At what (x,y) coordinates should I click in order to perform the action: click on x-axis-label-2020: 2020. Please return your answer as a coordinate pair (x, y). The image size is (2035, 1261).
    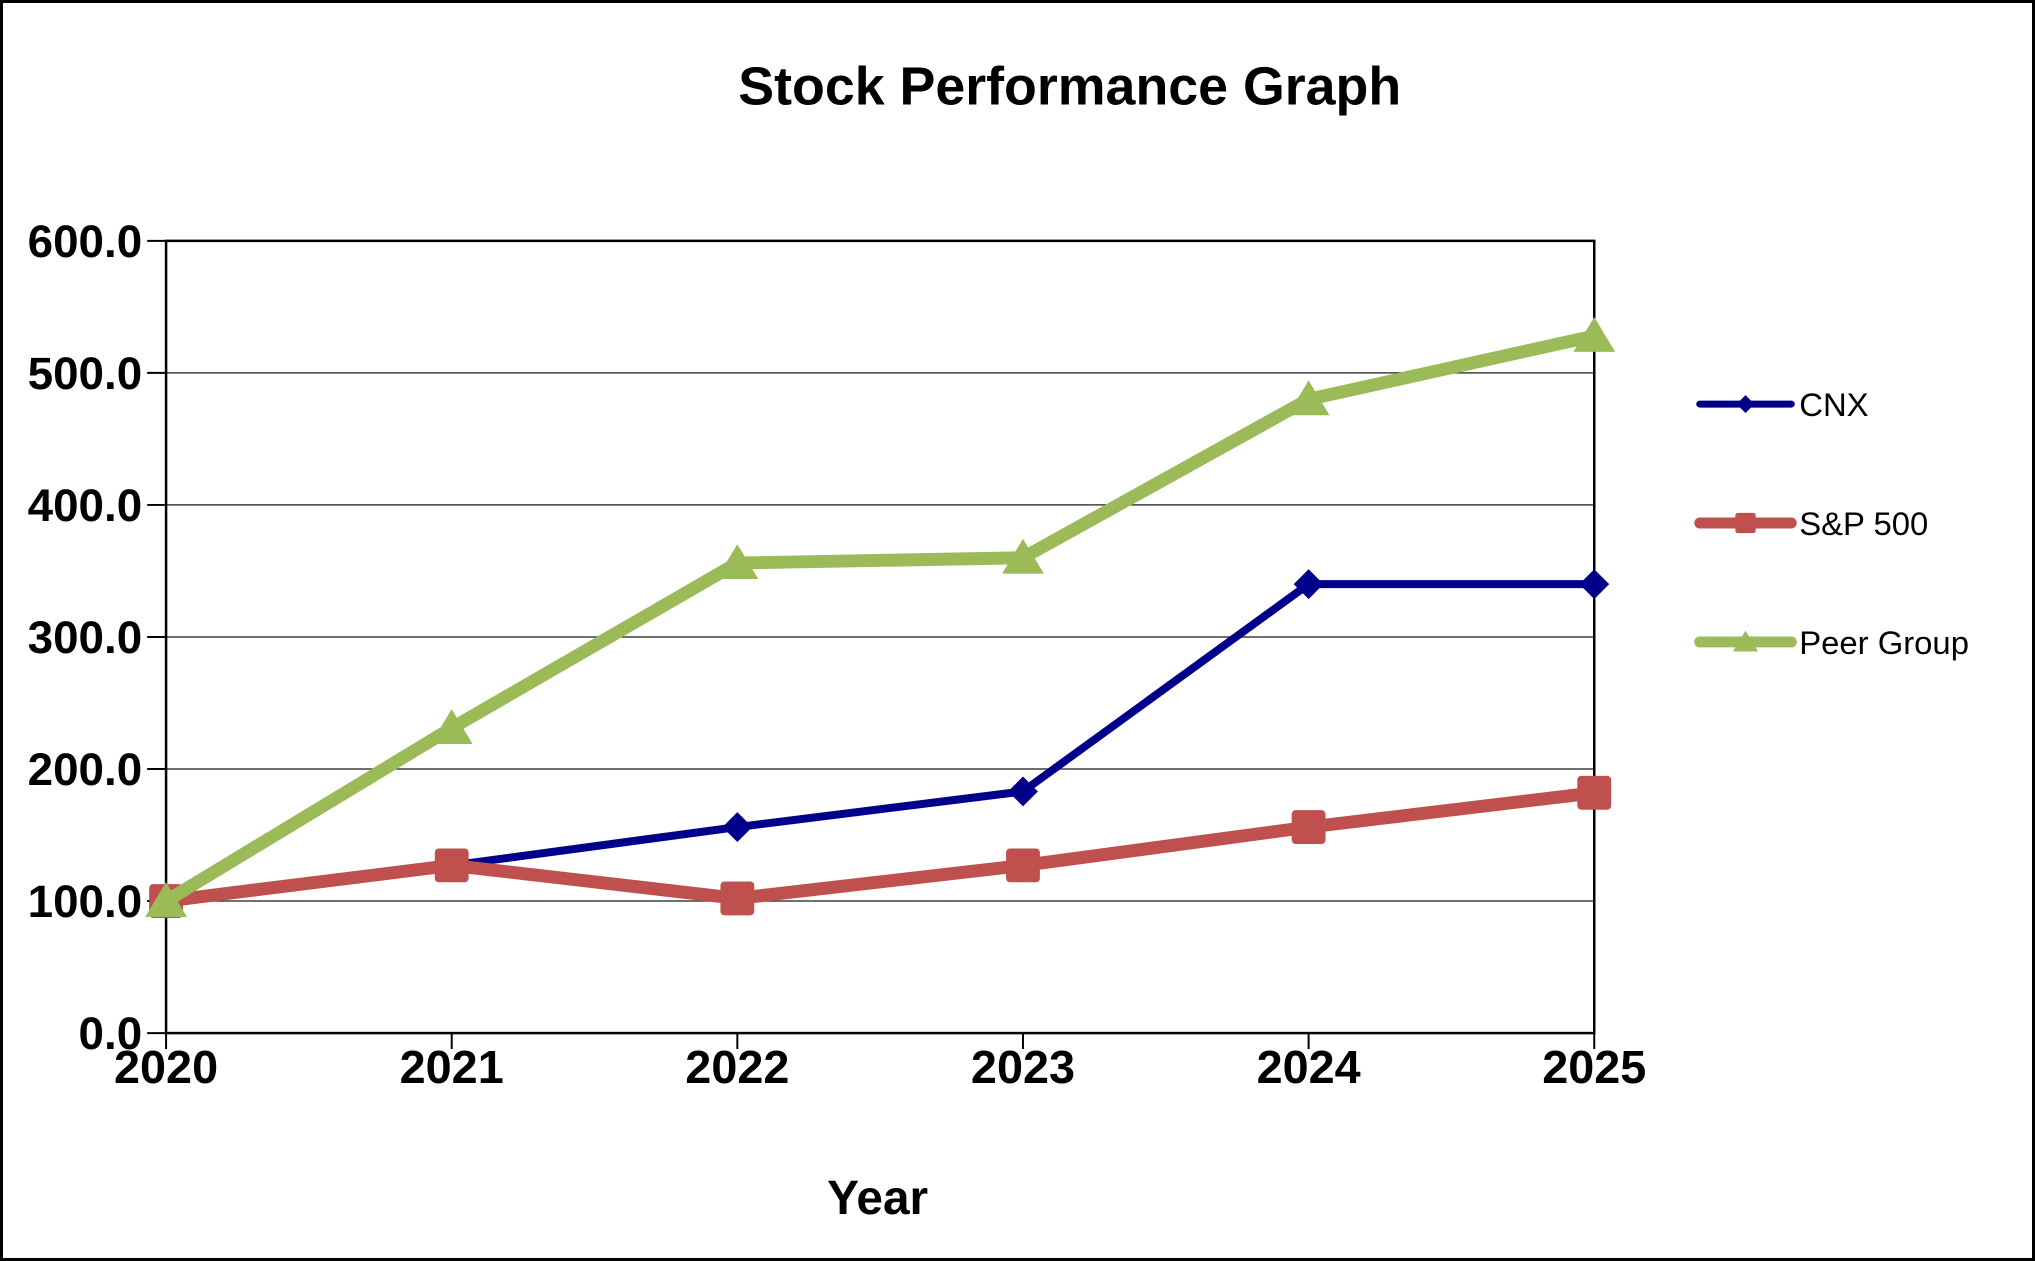
    Looking at the image, I should click on (166, 1067).